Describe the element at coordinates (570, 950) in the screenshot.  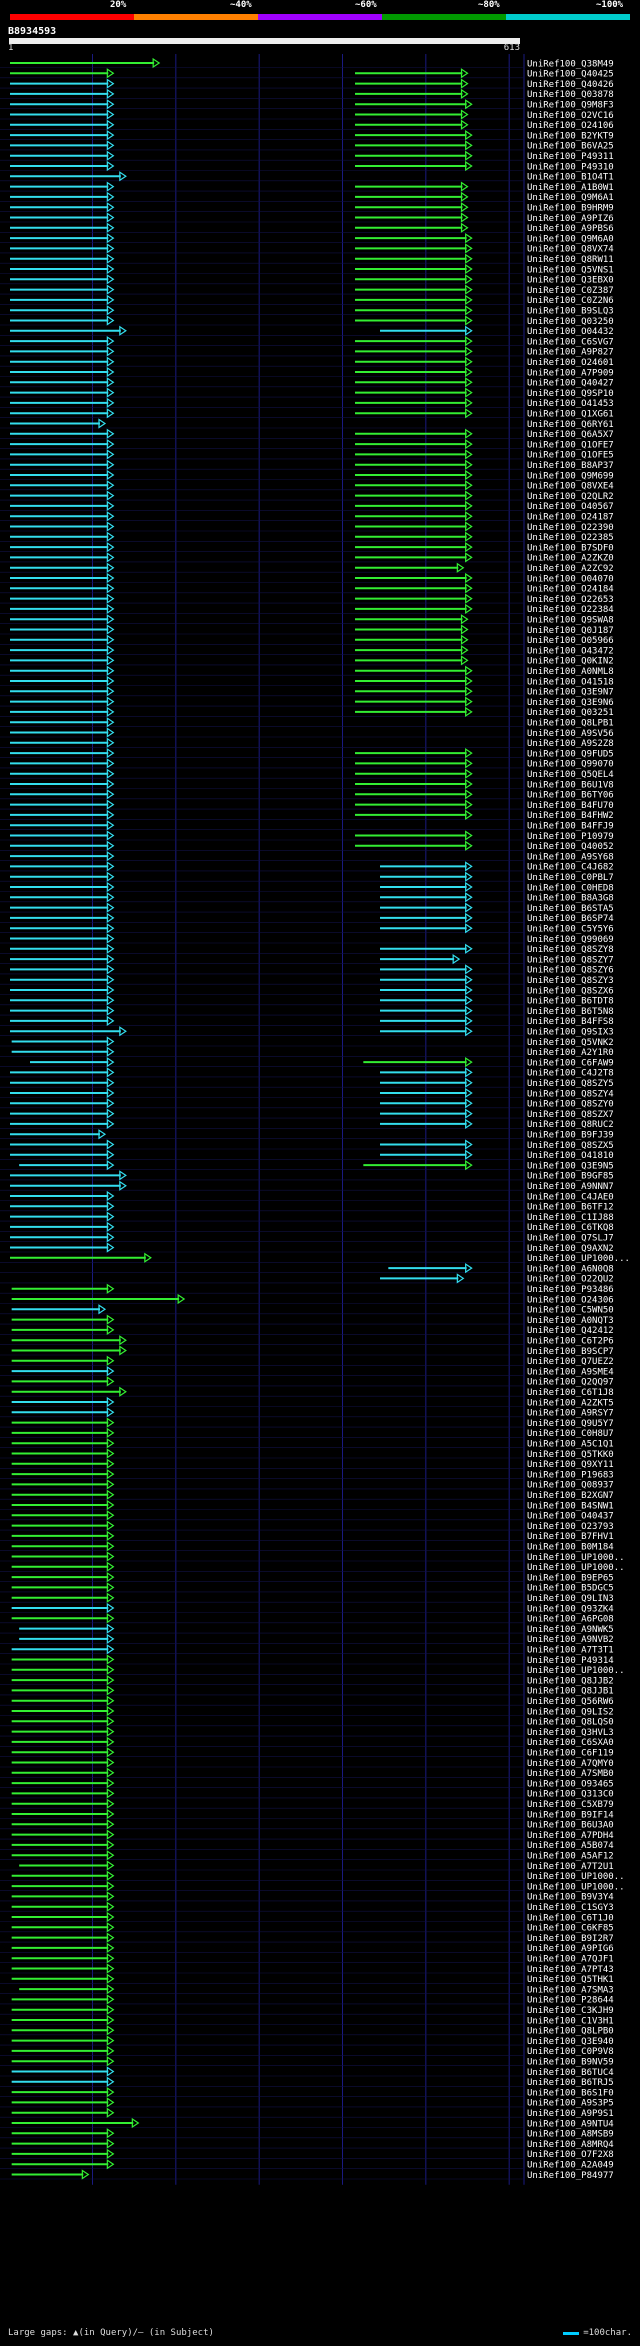
I see `hit-label: UniRef100_Q8SZY8` at that location.